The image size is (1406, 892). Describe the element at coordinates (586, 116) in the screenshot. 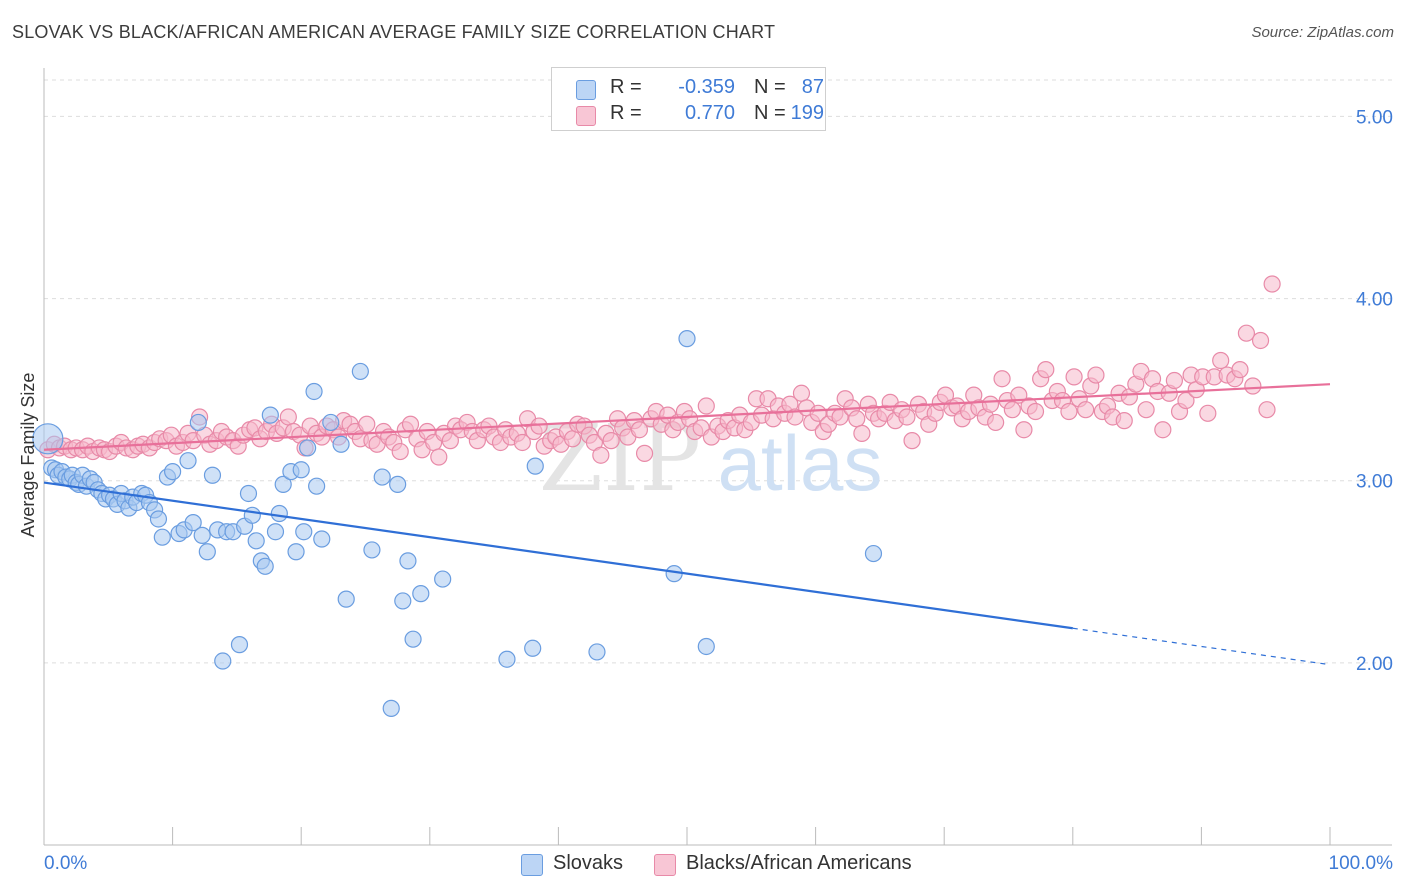

I see `legend-swatch-black` at that location.